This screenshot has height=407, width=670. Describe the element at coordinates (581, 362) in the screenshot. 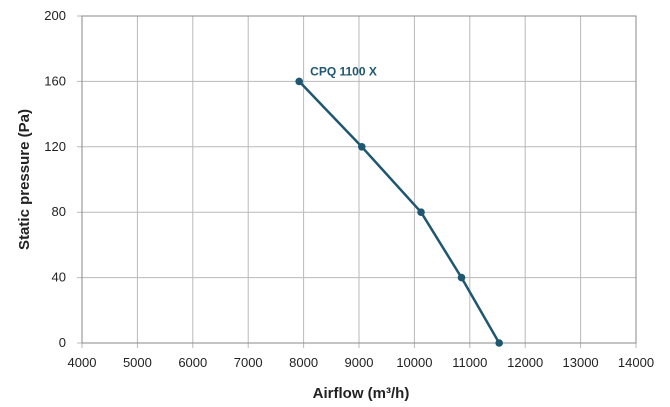

I see `x-tick-label: 13000` at that location.